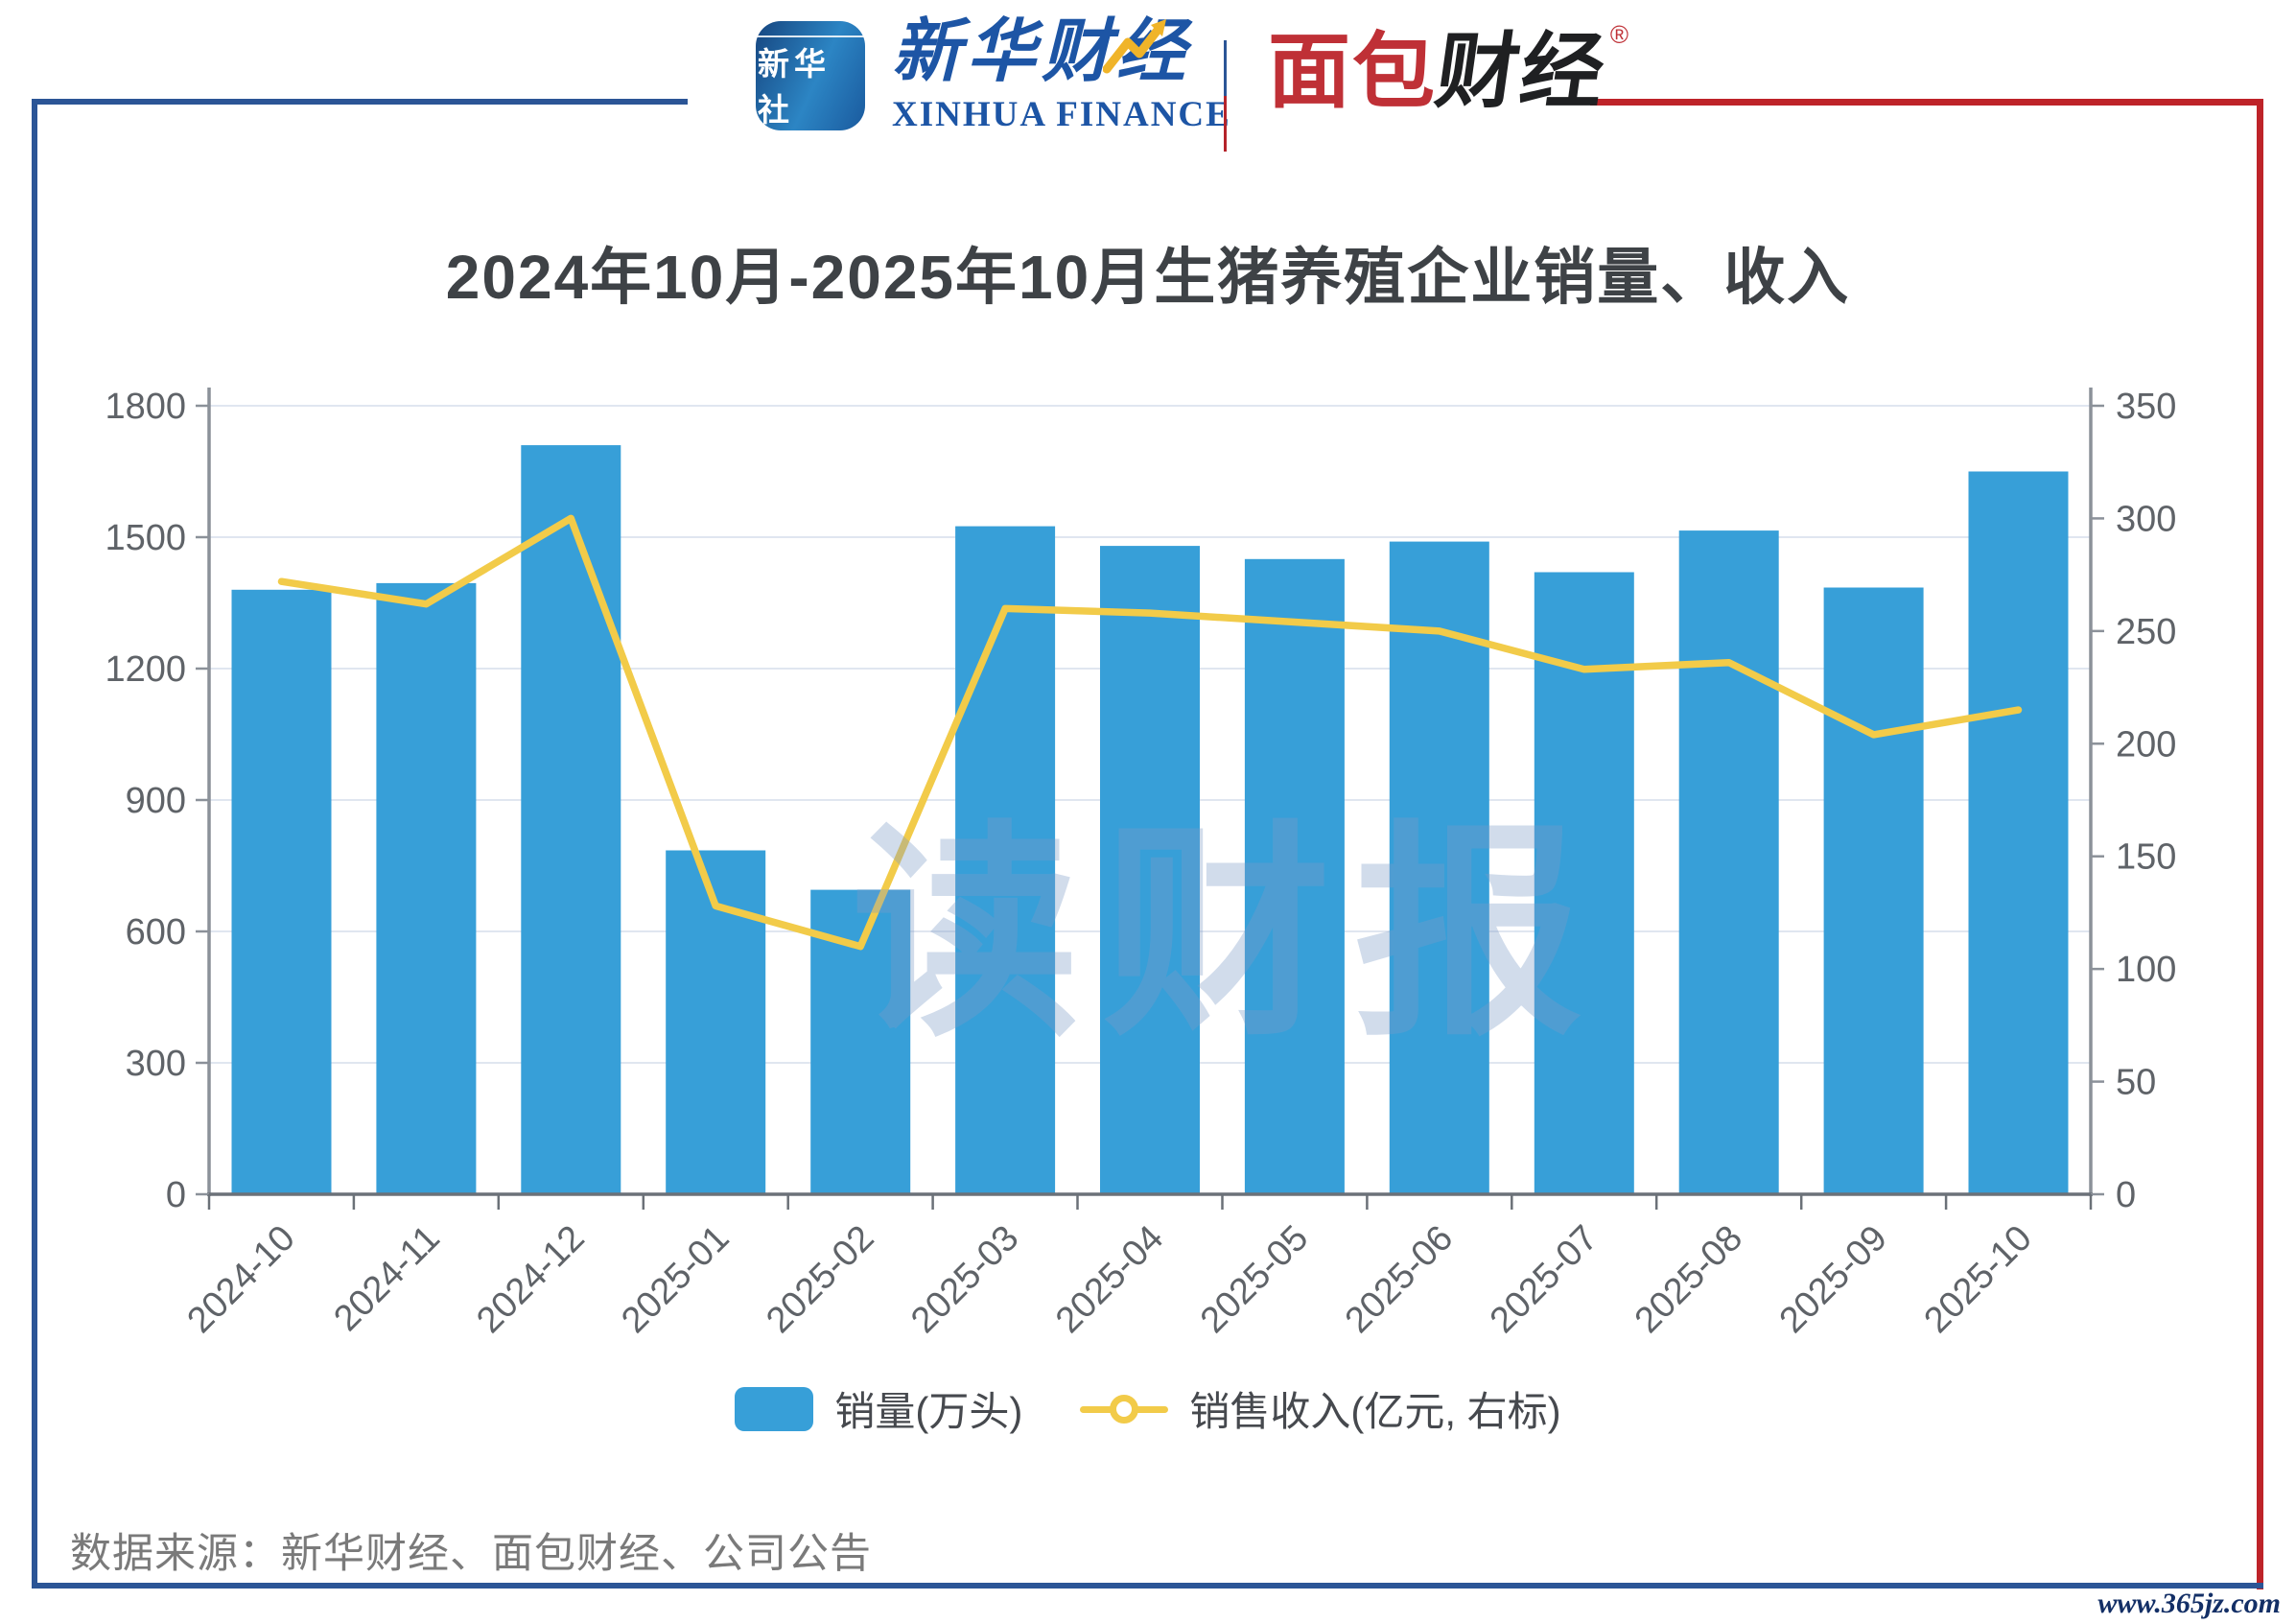 Image resolution: width=2296 pixels, height=1624 pixels. Describe the element at coordinates (2146, 632) in the screenshot. I see `right-axis-tick-label: 250` at that location.